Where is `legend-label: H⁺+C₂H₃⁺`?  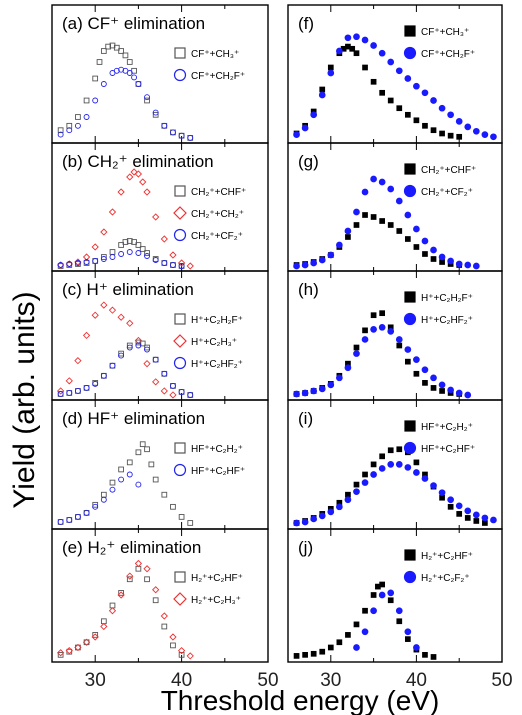 legend-label: H⁺+C₂H₃⁺ is located at coordinates (214, 342).